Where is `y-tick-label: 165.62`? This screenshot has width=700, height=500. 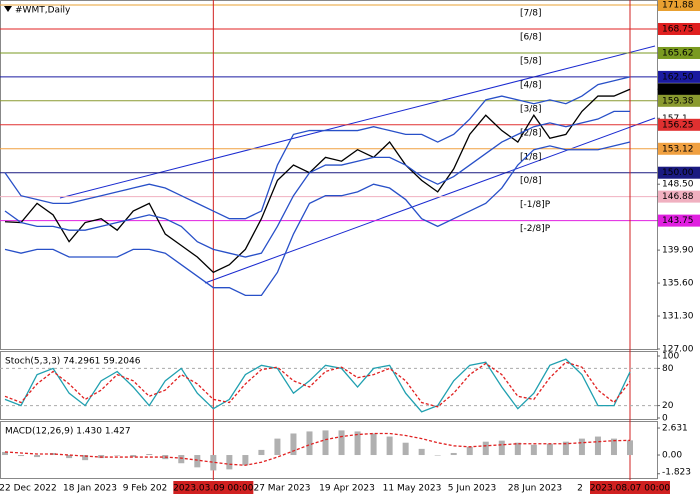 y-tick-label: 165.62 is located at coordinates (678, 53).